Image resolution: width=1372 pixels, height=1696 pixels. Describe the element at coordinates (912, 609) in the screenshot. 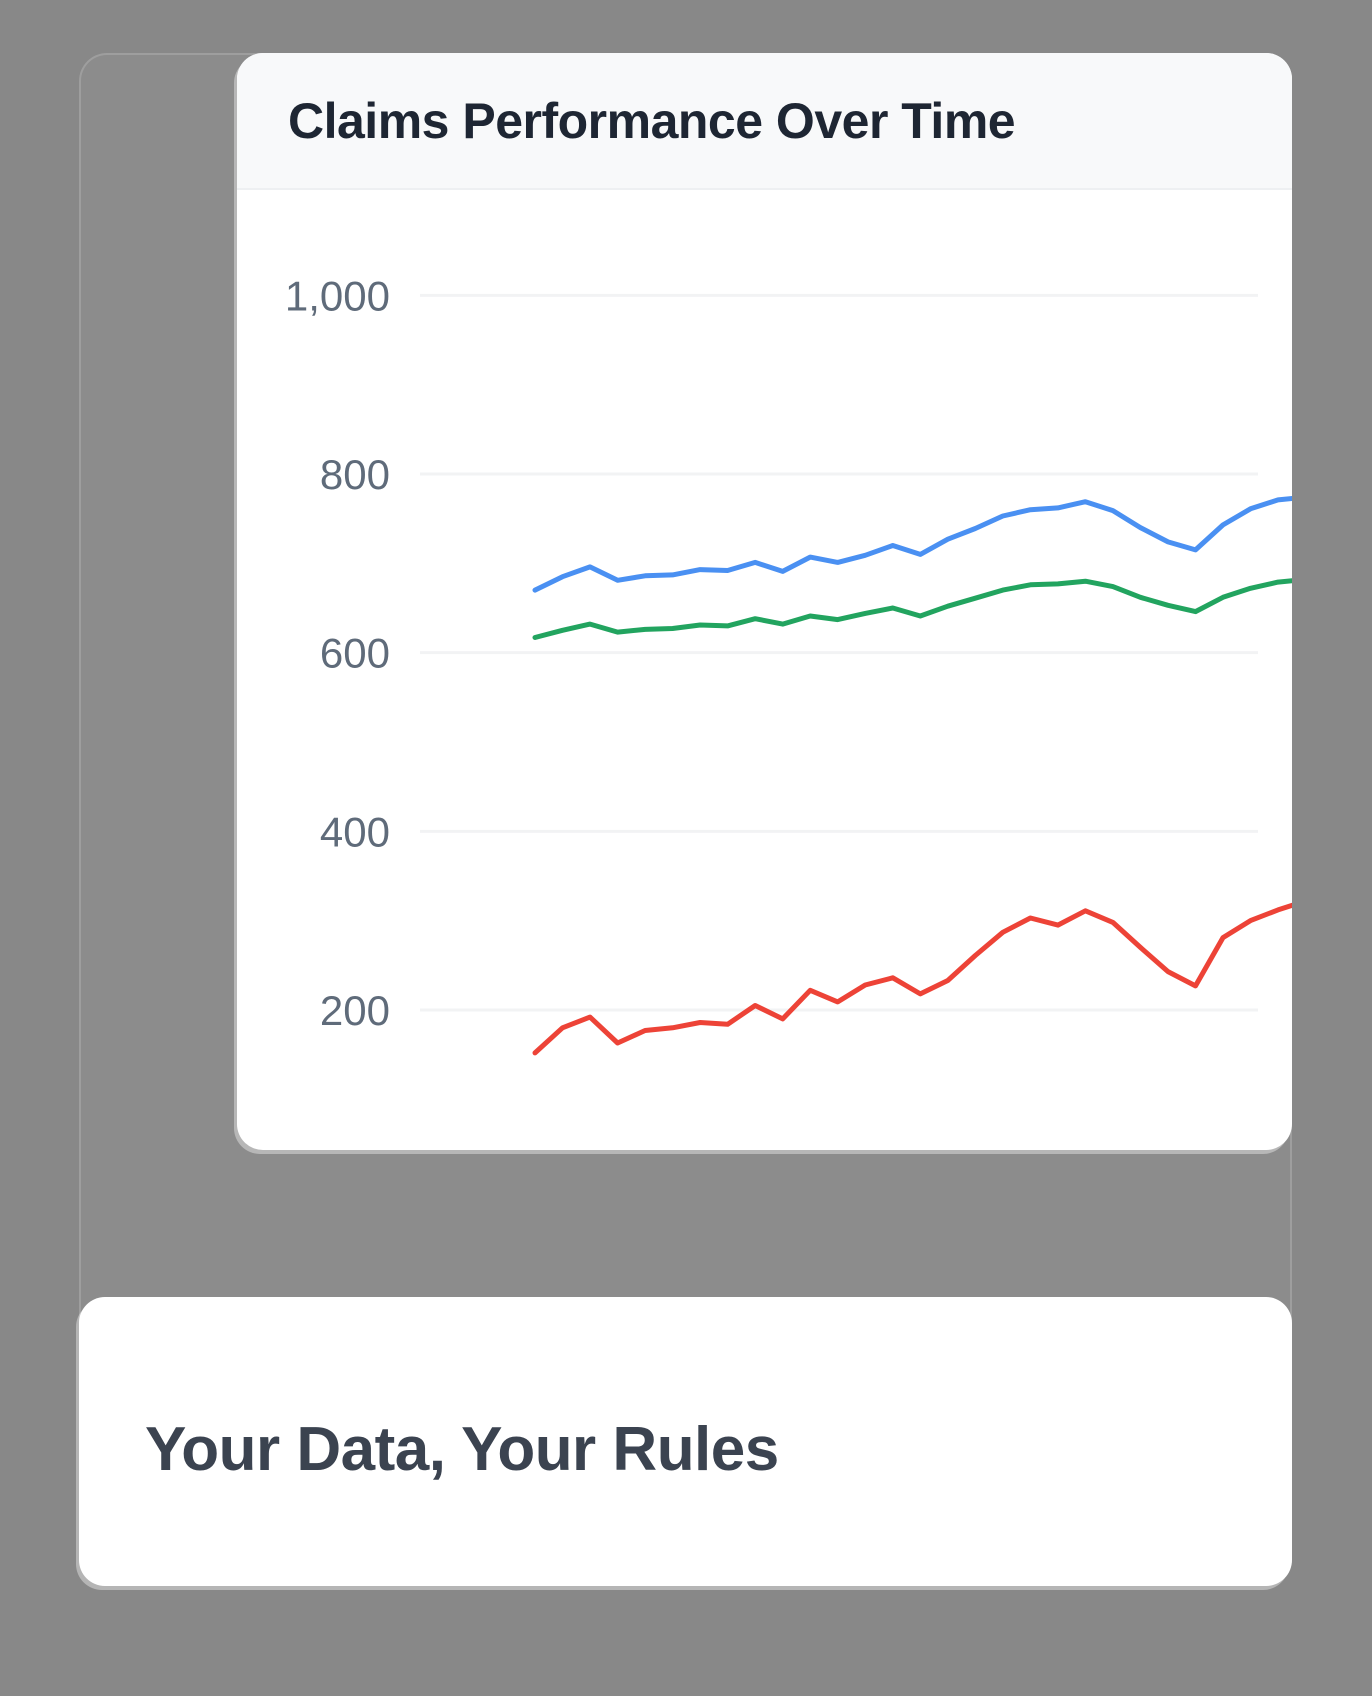

I see `series-green-line` at that location.